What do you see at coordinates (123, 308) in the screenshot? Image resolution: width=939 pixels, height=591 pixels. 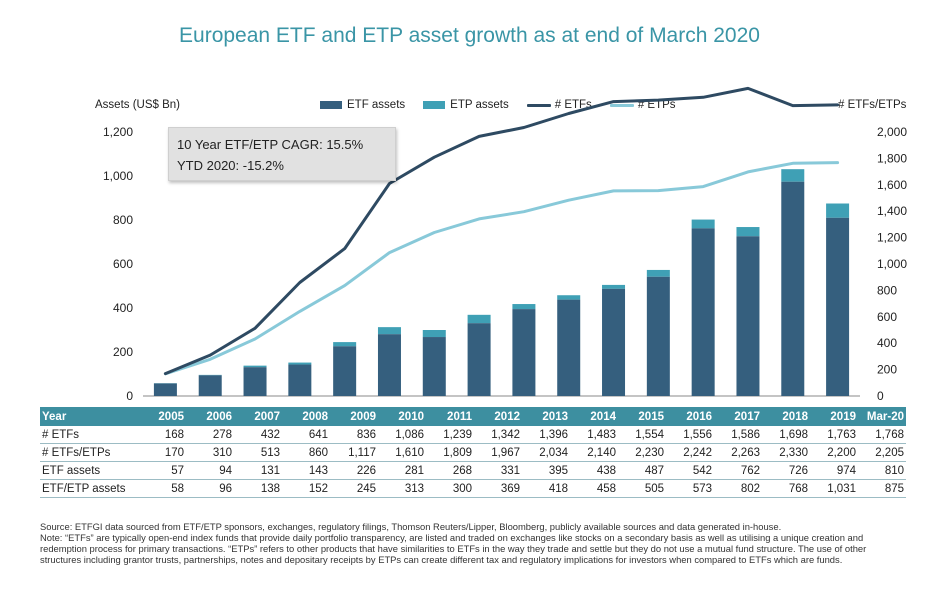 I see `left-axis-tick-label: 400` at bounding box center [123, 308].